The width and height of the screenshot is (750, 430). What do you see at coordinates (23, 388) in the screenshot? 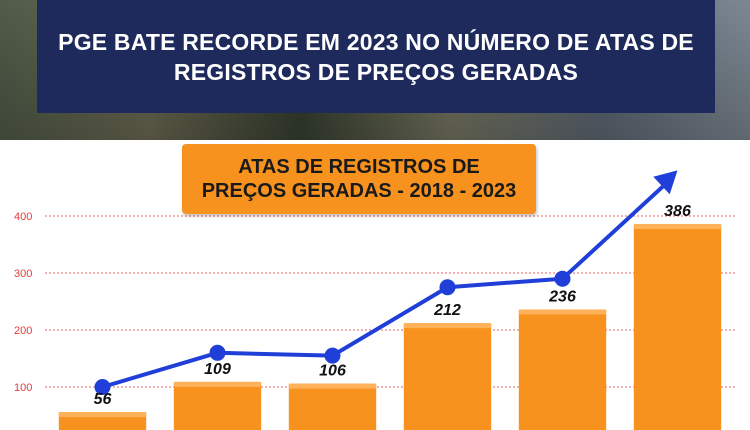
I see `y-tick-label: 100` at bounding box center [23, 388].